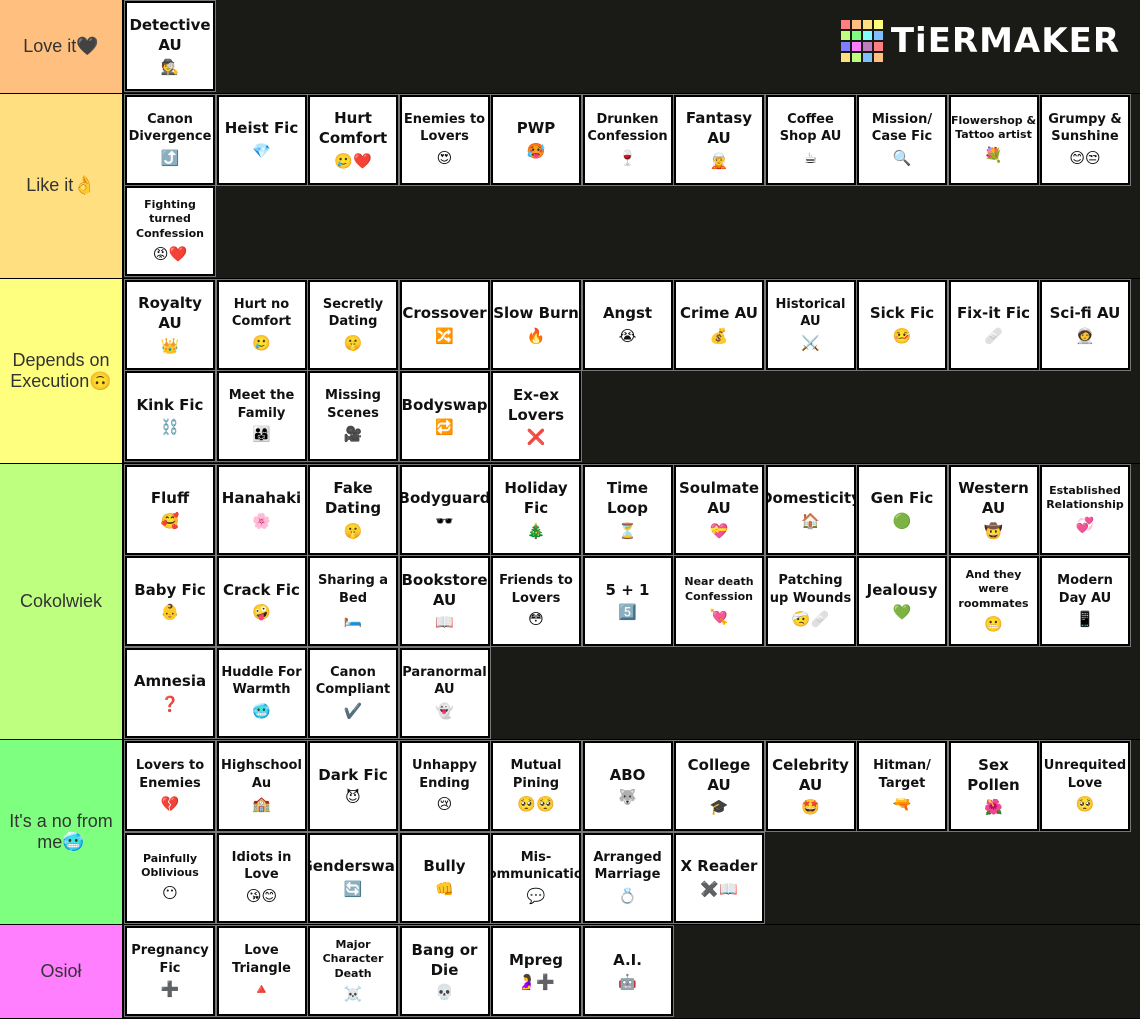 The width and height of the screenshot is (1140, 1019). I want to click on tier-item: Amnesia ❓, so click(170, 692).